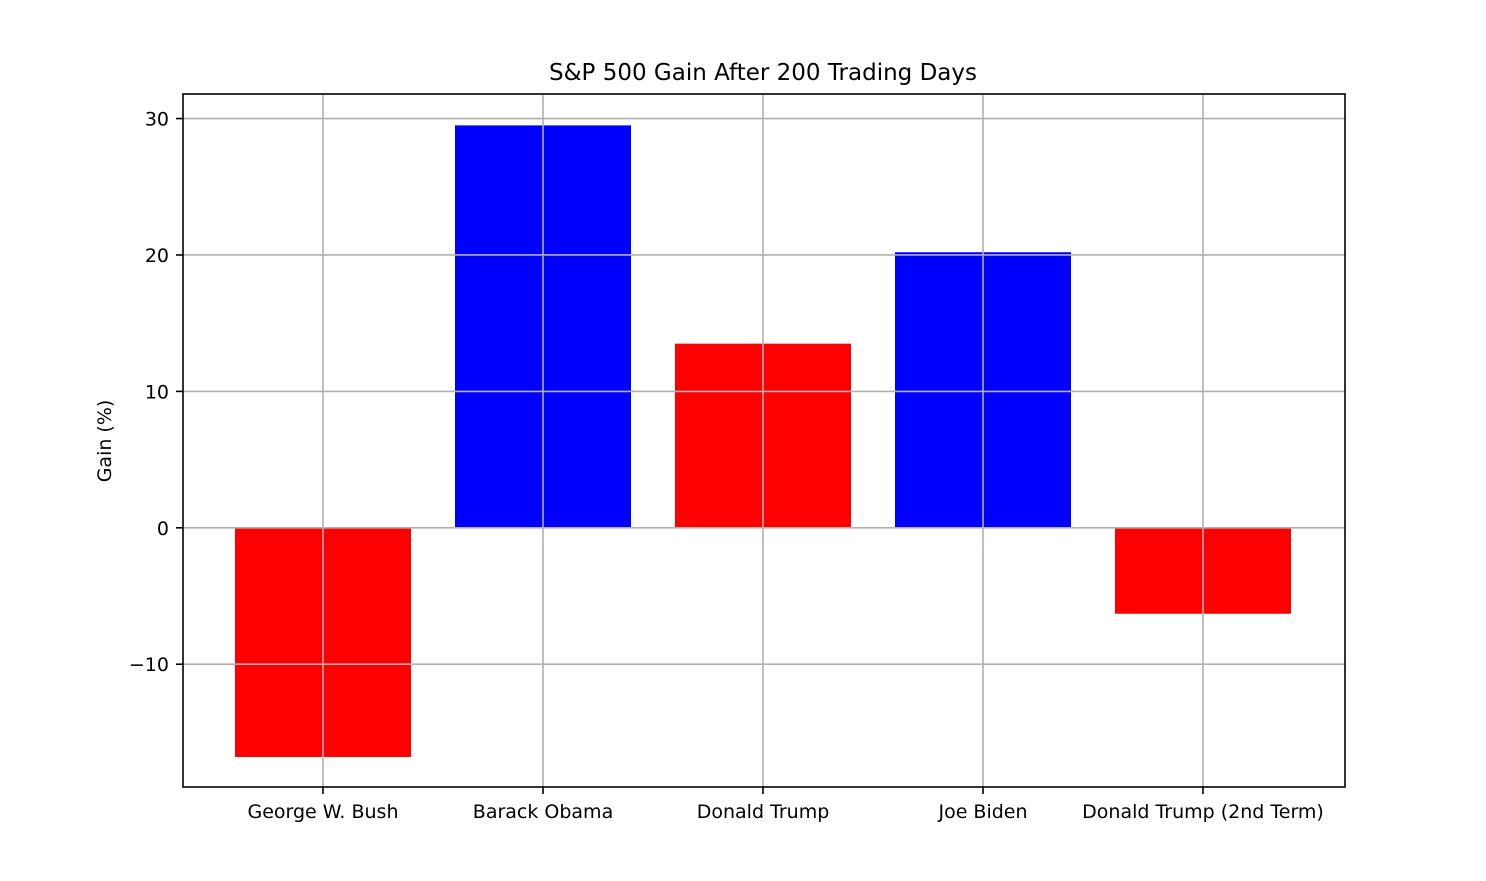 The image size is (1486, 881). Describe the element at coordinates (157, 120) in the screenshot. I see `y-tick-label-0: 30` at that location.